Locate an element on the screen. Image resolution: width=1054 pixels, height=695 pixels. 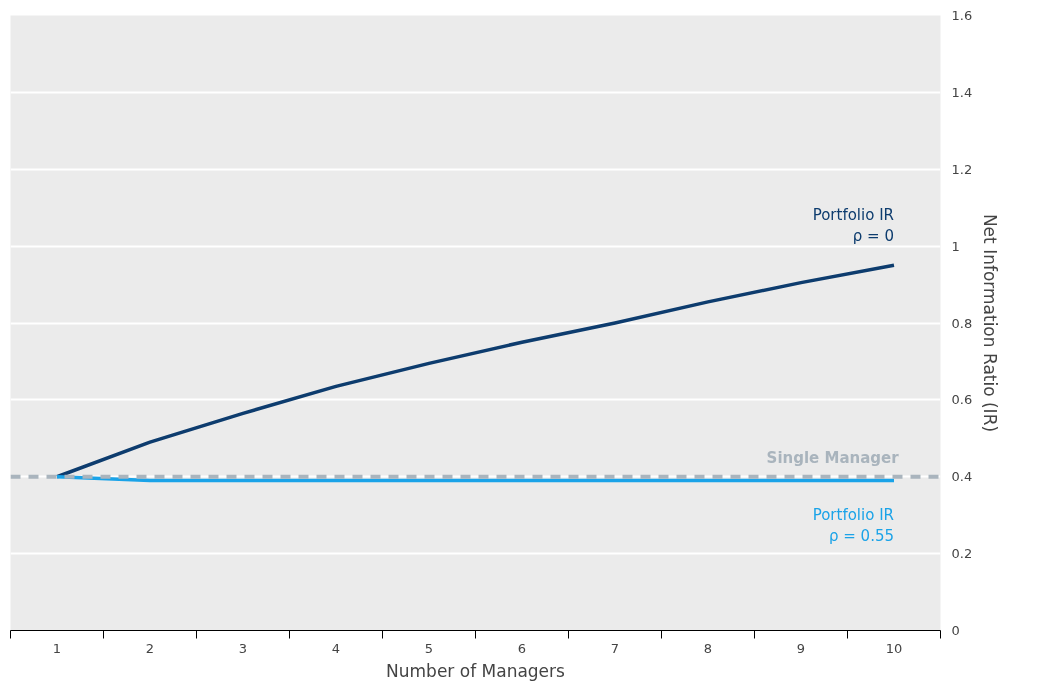
x-tick-label: 3 is located at coordinates (243, 648).